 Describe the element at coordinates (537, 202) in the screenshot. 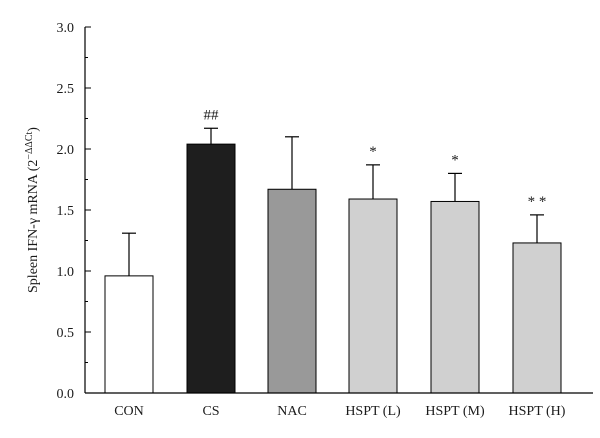

I see `significance-mark: * *` at that location.